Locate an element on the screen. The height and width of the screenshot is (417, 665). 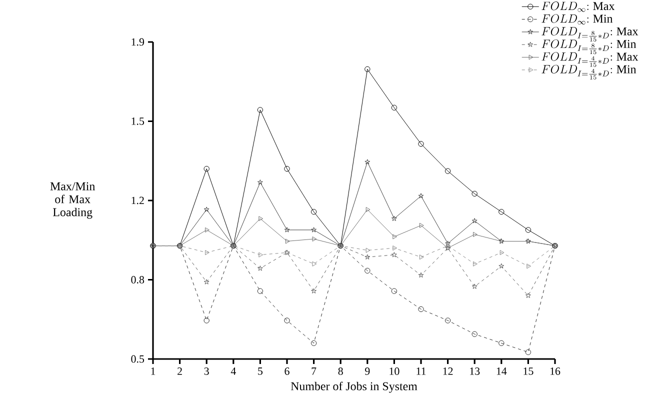
legend-label: $FOLD_{\infty}\mathrm{:Min}$ is located at coordinates (577, 19).